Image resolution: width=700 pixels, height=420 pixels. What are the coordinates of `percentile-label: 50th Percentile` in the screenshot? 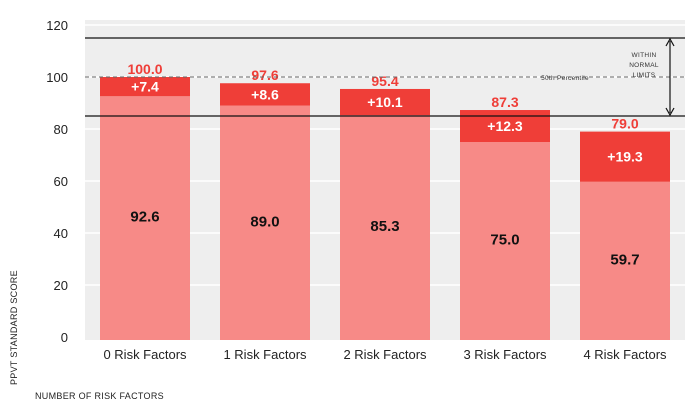 It's located at (565, 78).